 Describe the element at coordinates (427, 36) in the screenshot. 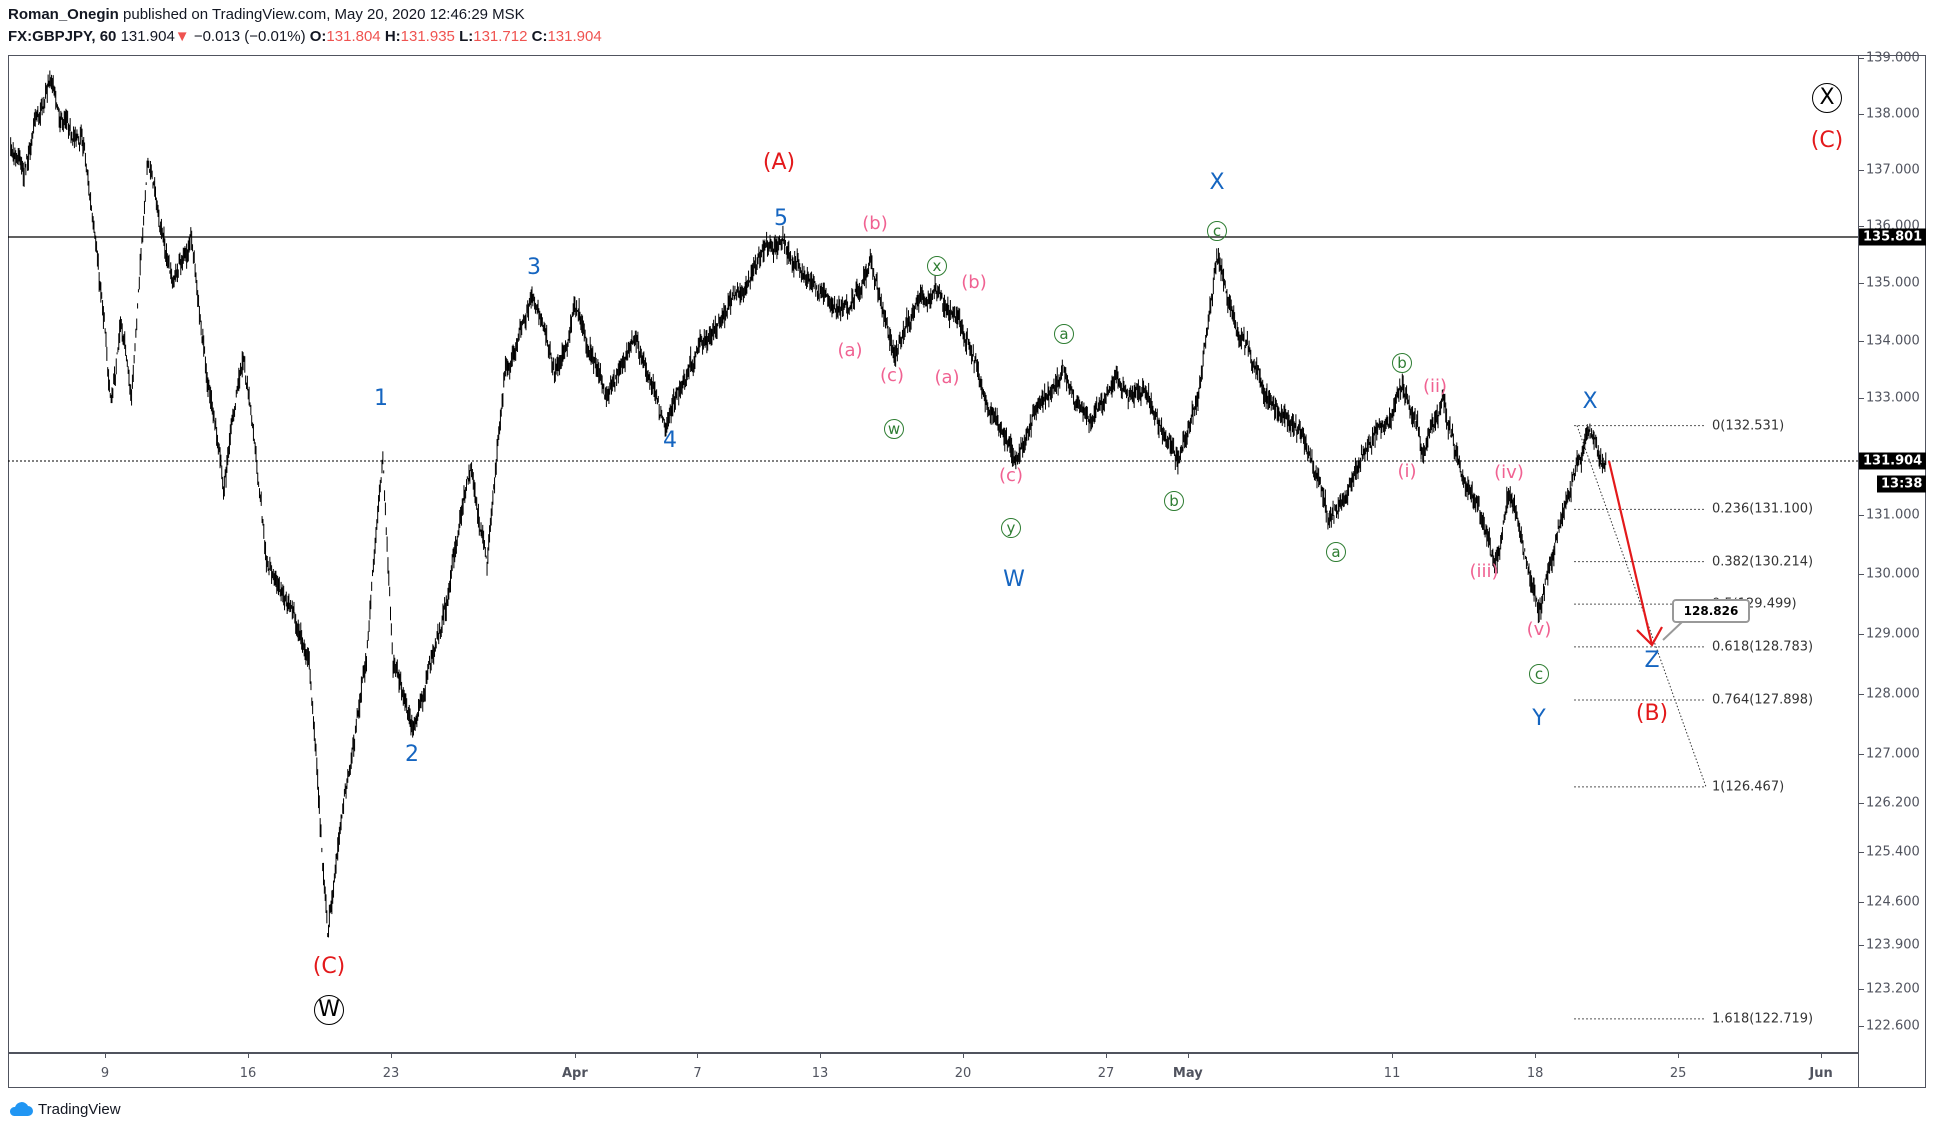

I see `high-value: 131.935` at that location.